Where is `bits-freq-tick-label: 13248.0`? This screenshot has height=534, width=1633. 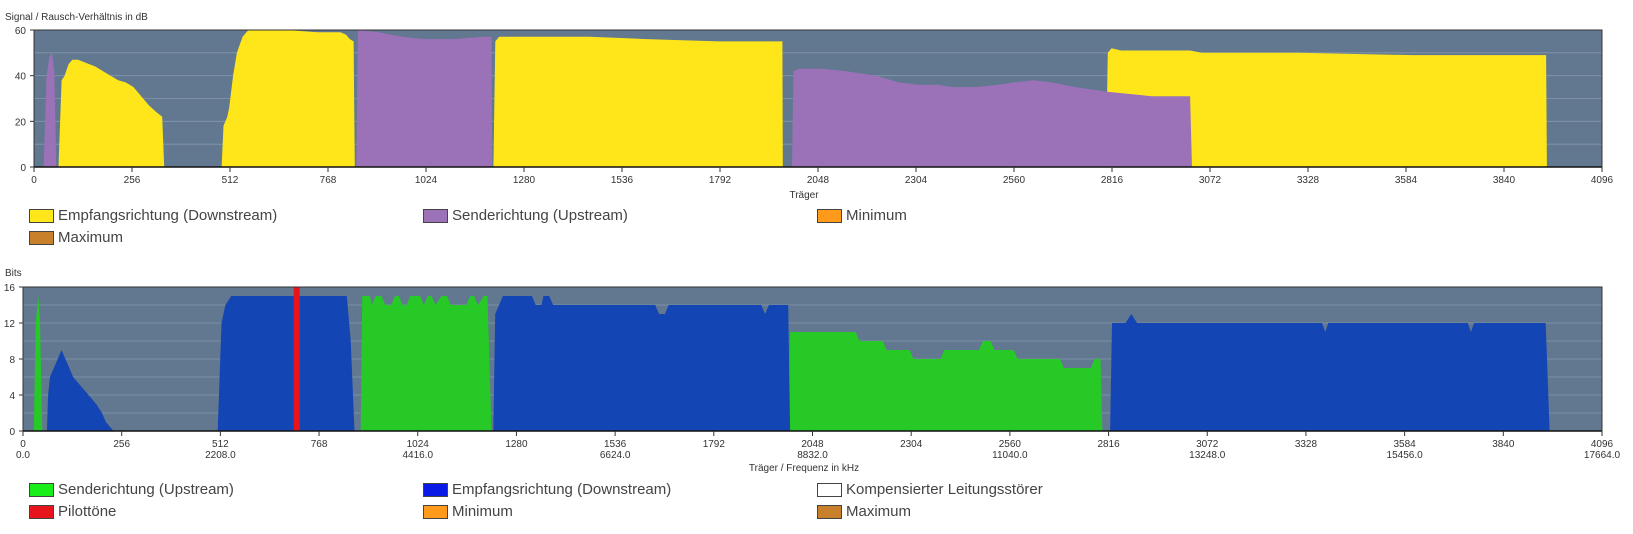 bits-freq-tick-label: 13248.0 is located at coordinates (1207, 455).